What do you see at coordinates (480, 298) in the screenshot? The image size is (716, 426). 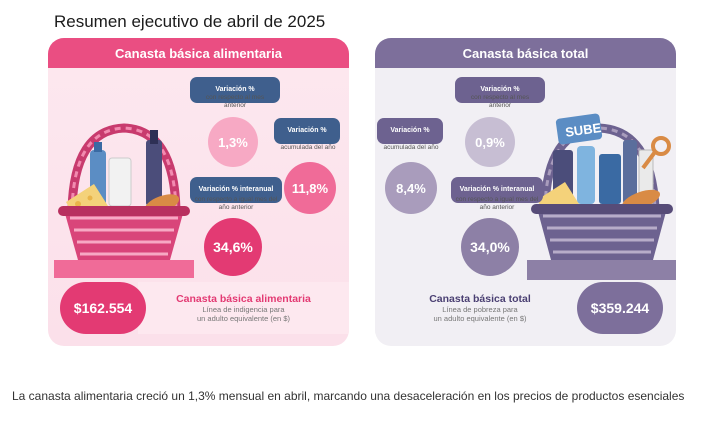 I see `total-box-title: Canasta básica total` at bounding box center [480, 298].